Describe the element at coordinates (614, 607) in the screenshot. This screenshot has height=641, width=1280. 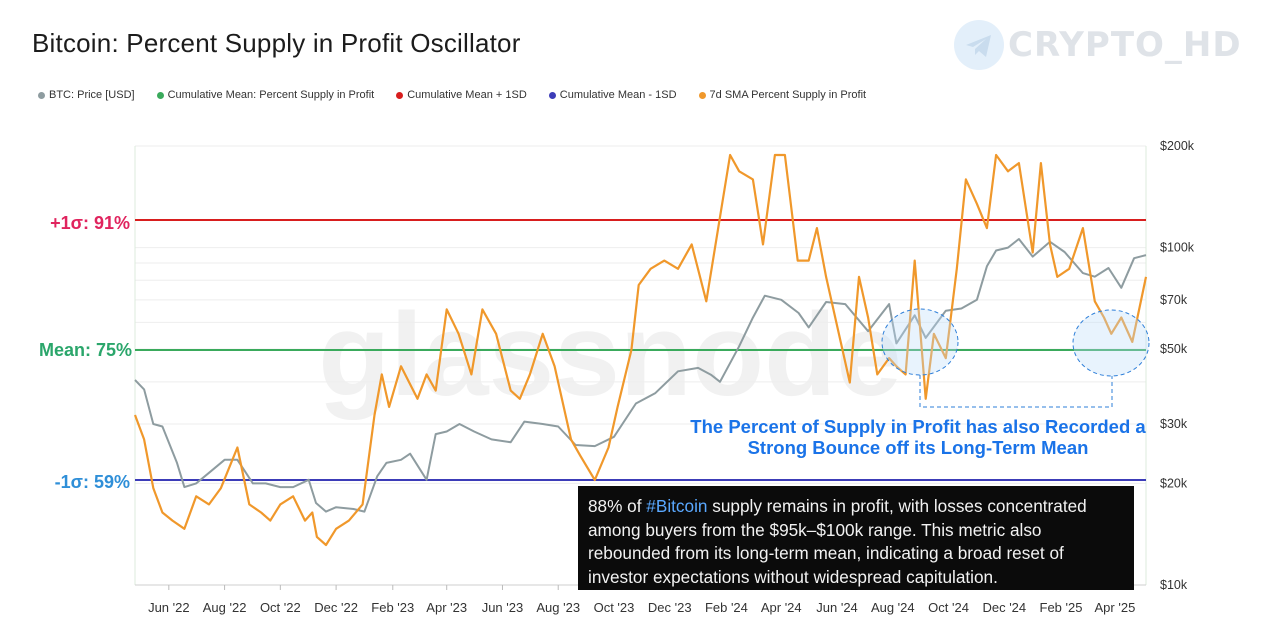
I see `x-tick-label: Oct '23` at that location.